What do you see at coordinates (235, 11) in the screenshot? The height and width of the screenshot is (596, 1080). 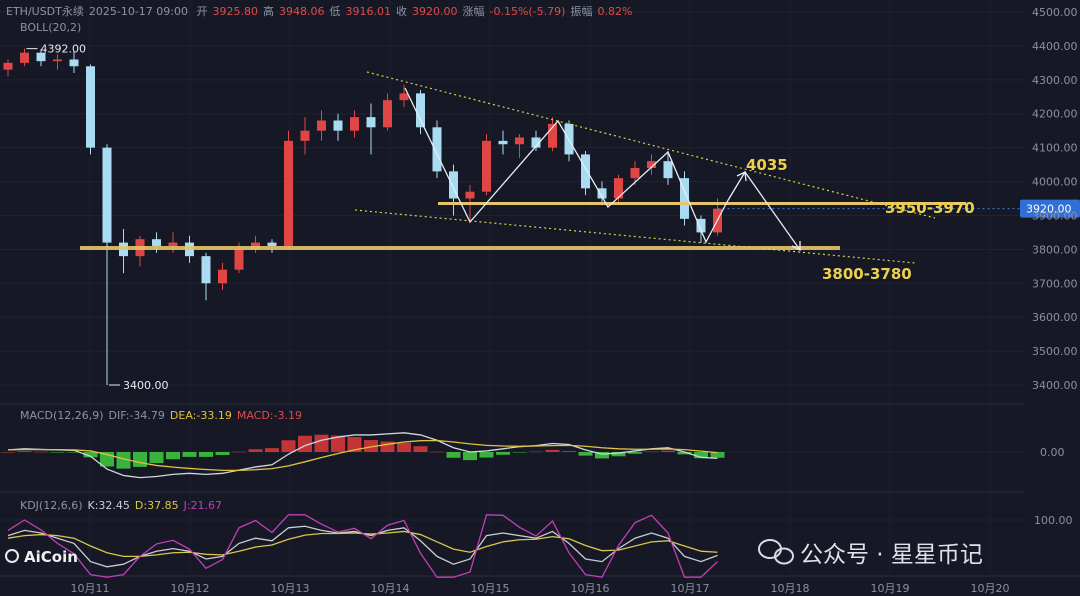 I see `field-value: 3925.80` at bounding box center [235, 11].